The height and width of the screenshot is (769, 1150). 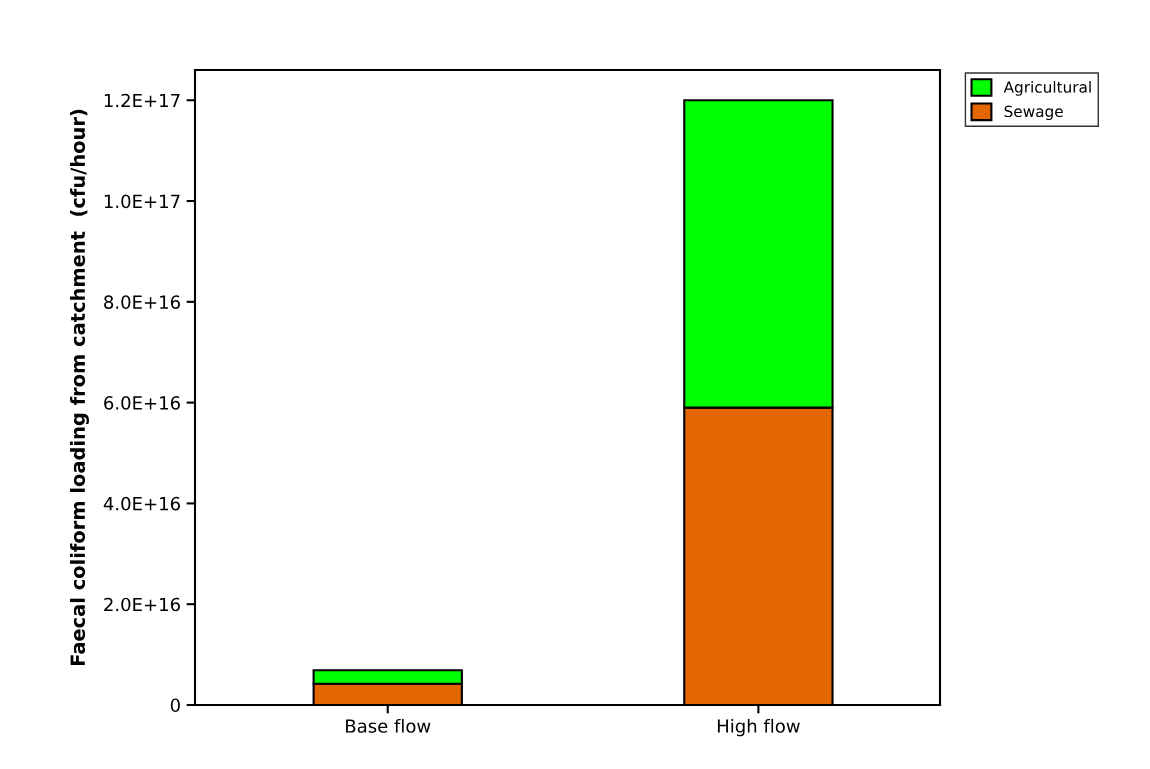 I want to click on y-tick-label: 8.0E+16, so click(x=142, y=302).